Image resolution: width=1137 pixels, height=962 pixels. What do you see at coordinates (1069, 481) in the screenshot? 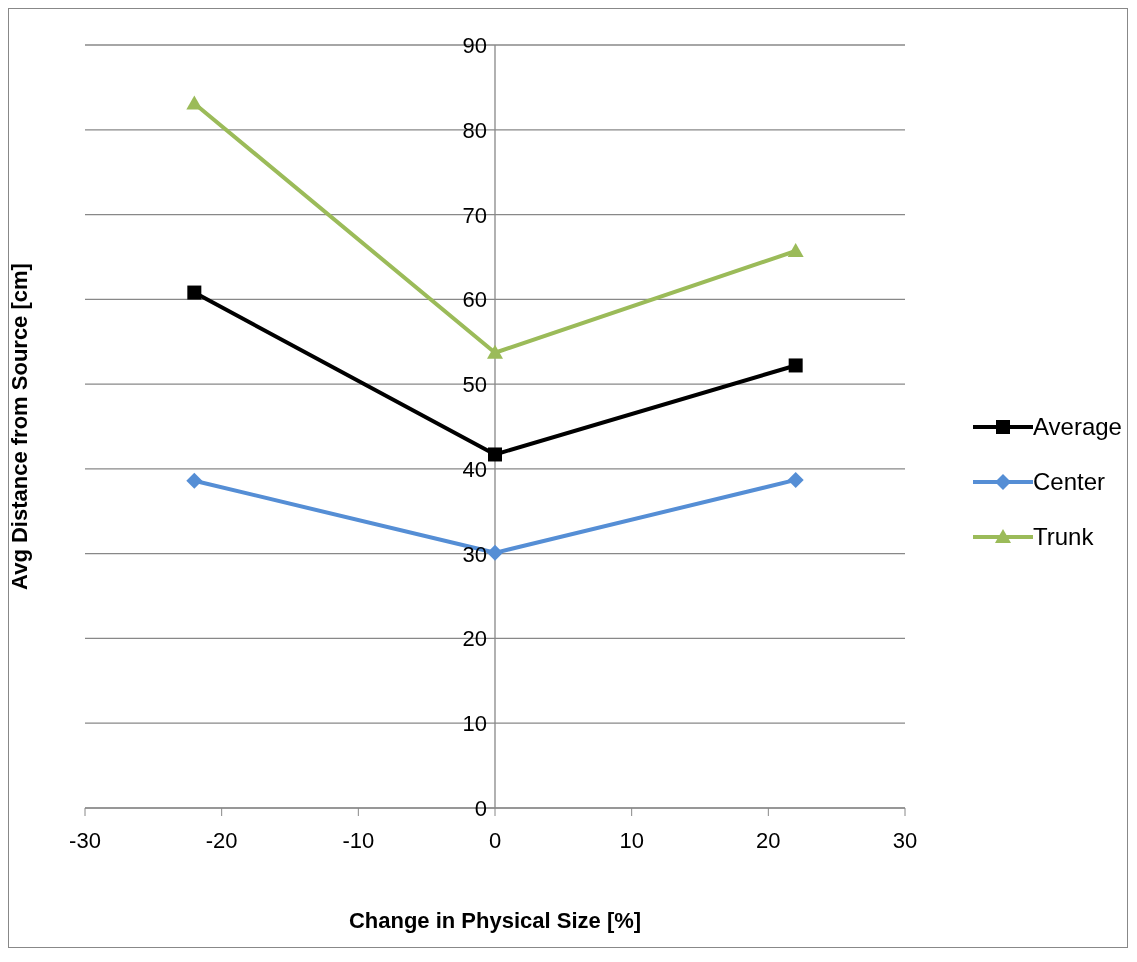
I see `legend-label: Center` at bounding box center [1069, 481].